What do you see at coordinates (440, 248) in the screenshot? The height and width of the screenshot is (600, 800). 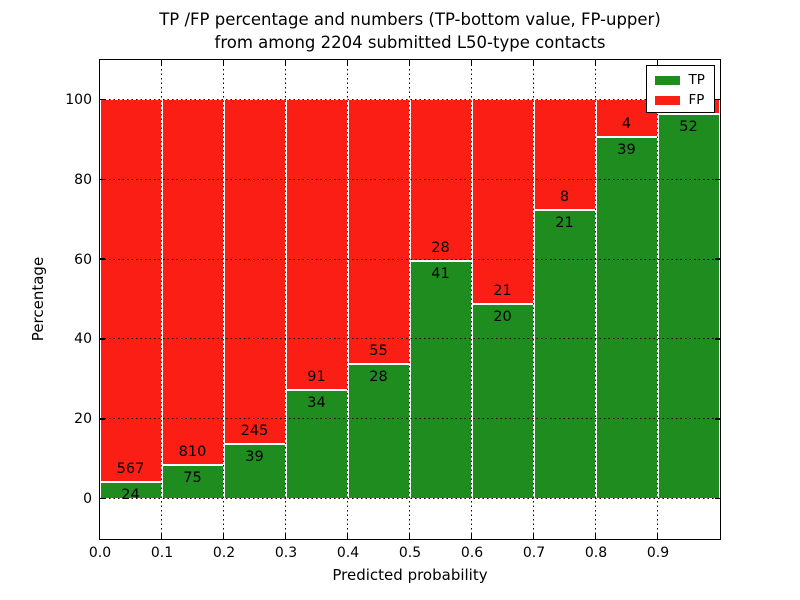 I see `fp-count-label: 28` at bounding box center [440, 248].